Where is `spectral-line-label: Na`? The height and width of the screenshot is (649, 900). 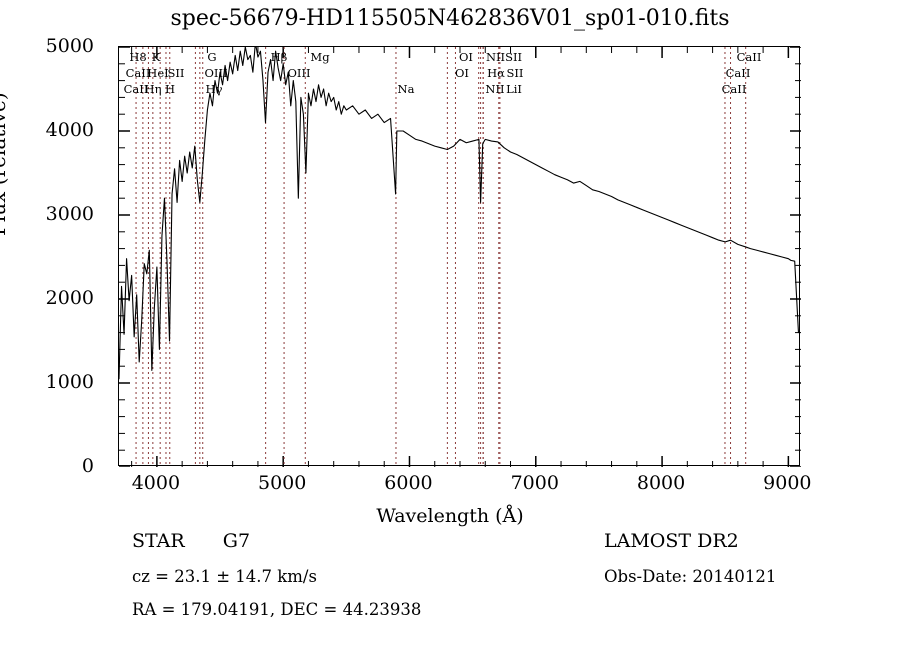 spectral-line-label: Na is located at coordinates (406, 89).